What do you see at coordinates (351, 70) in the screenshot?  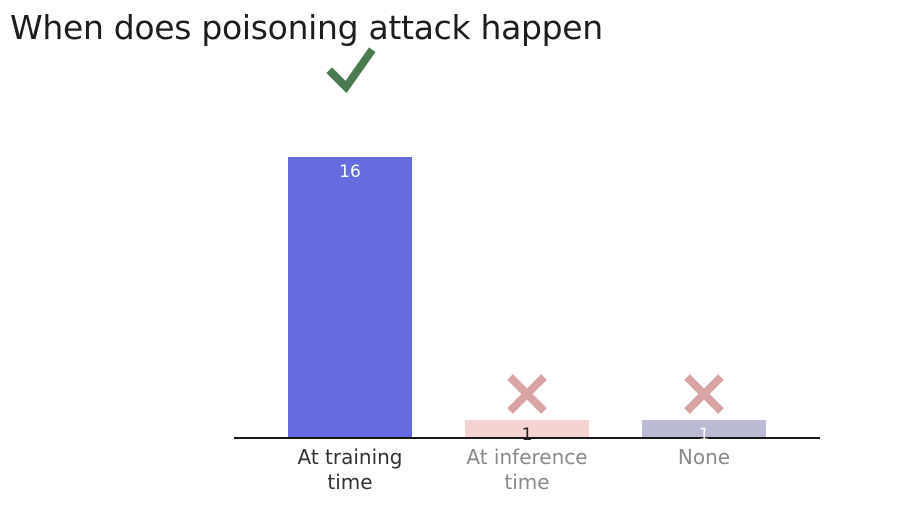 I see `check-icon` at bounding box center [351, 70].